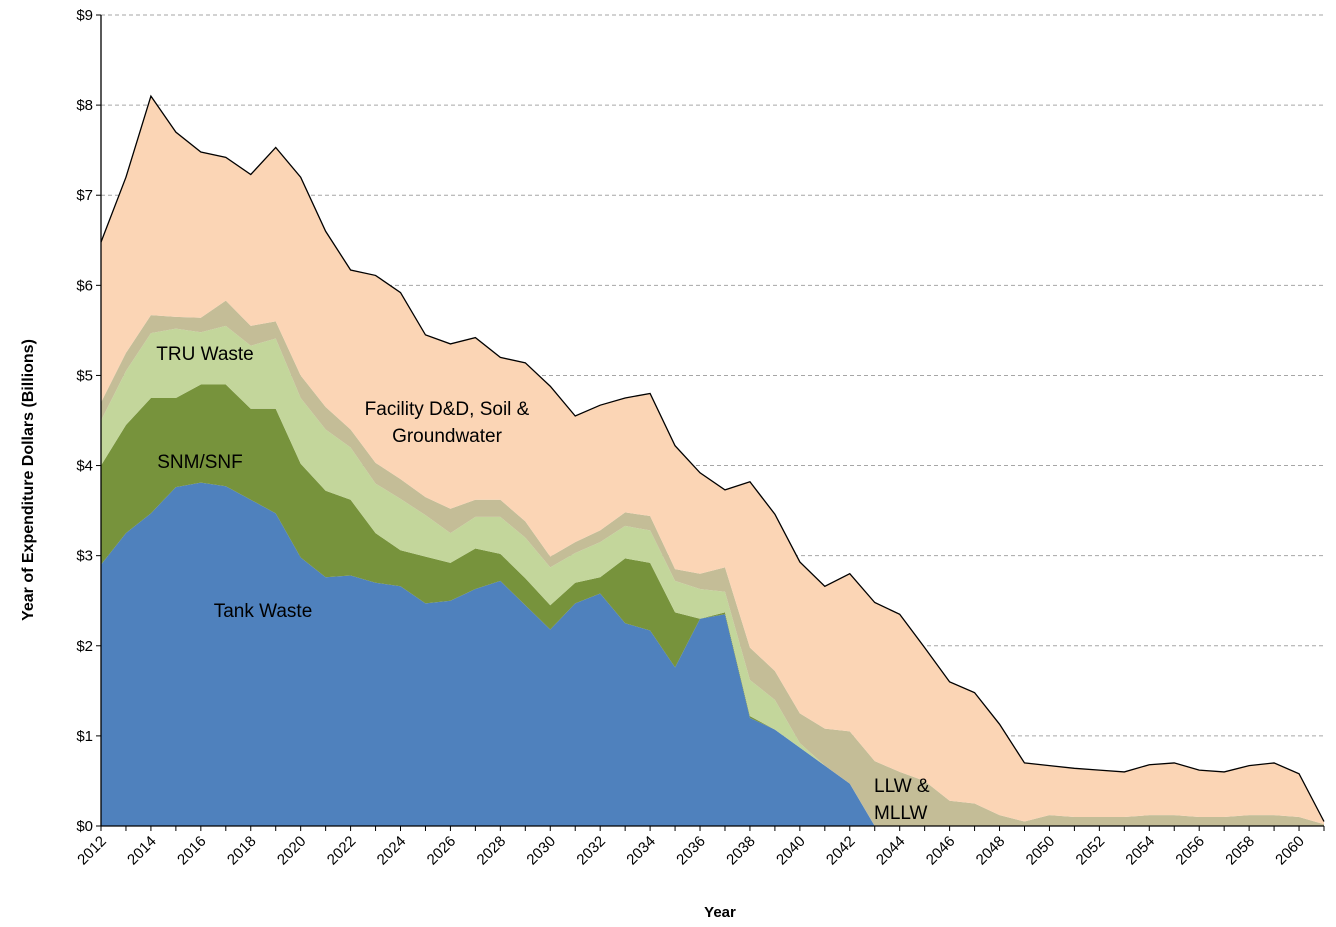  What do you see at coordinates (200, 462) in the screenshot?
I see `series-label: SNM/SNF` at bounding box center [200, 462].